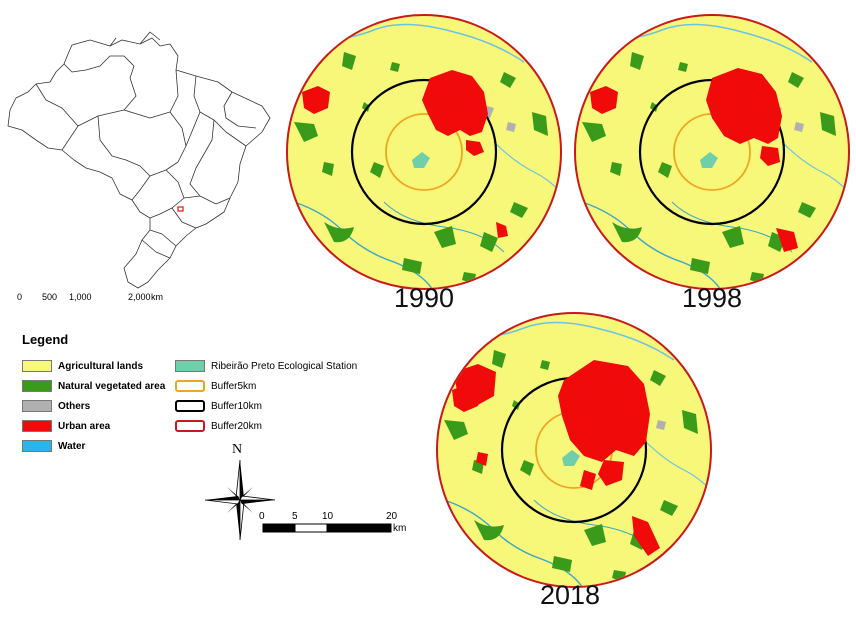 This screenshot has width=856, height=617. What do you see at coordinates (45, 339) in the screenshot?
I see `legend-title: Legend` at bounding box center [45, 339].